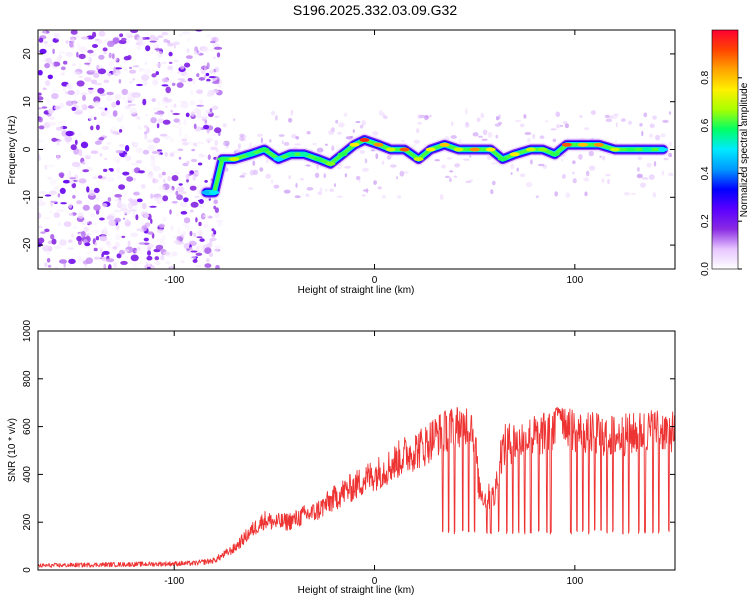 Image resolution: width=750 pixels, height=600 pixels. Describe the element at coordinates (582, 144) in the screenshot. I see `ridge-peak` at that location.